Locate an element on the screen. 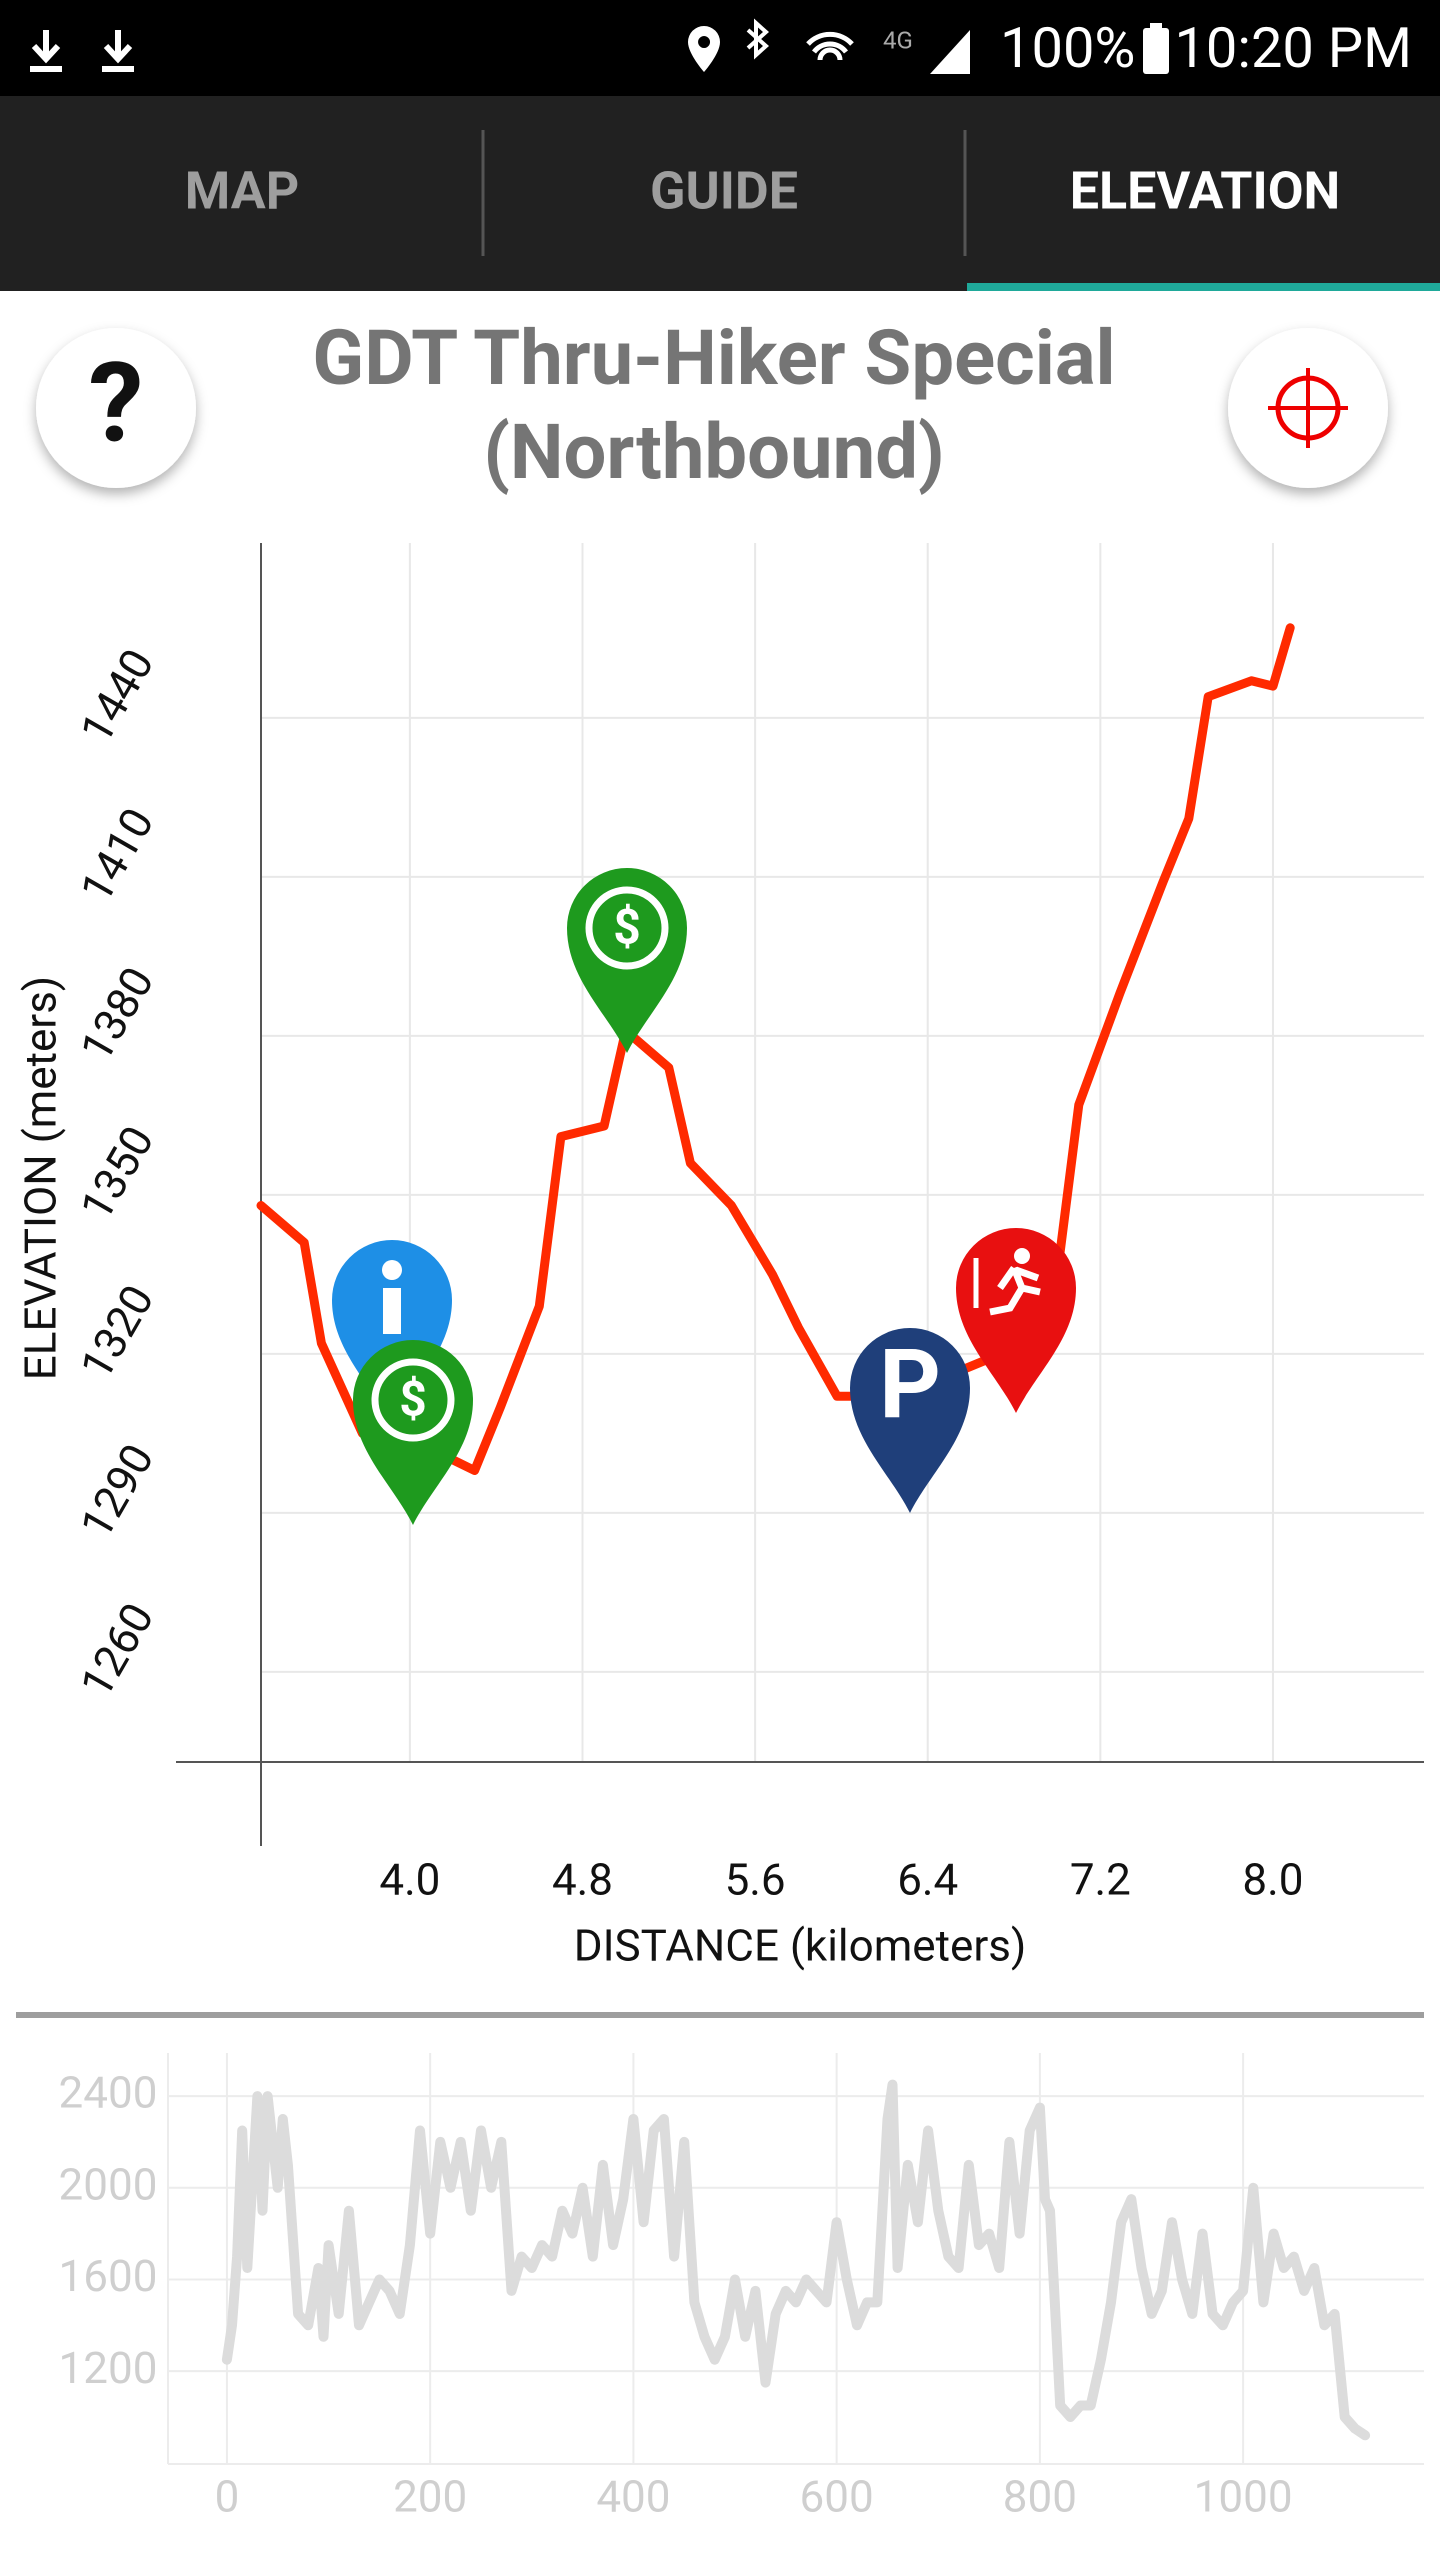  locate-crosshair is located at coordinates (1308, 408).